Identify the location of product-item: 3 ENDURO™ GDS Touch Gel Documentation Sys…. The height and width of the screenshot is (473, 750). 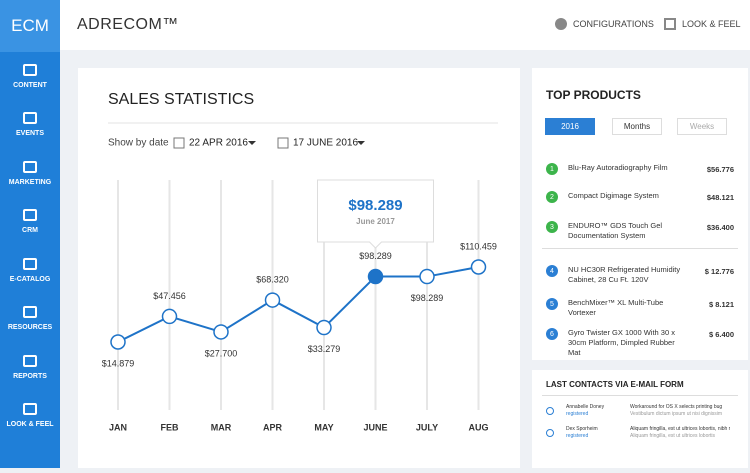
(640, 232).